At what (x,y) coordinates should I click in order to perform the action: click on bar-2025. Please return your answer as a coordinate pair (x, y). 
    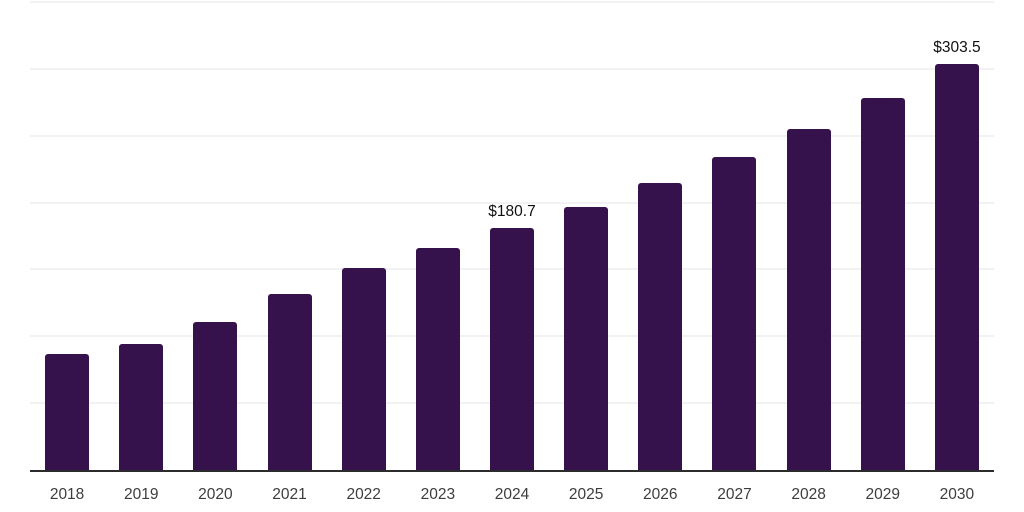
    Looking at the image, I should click on (586, 338).